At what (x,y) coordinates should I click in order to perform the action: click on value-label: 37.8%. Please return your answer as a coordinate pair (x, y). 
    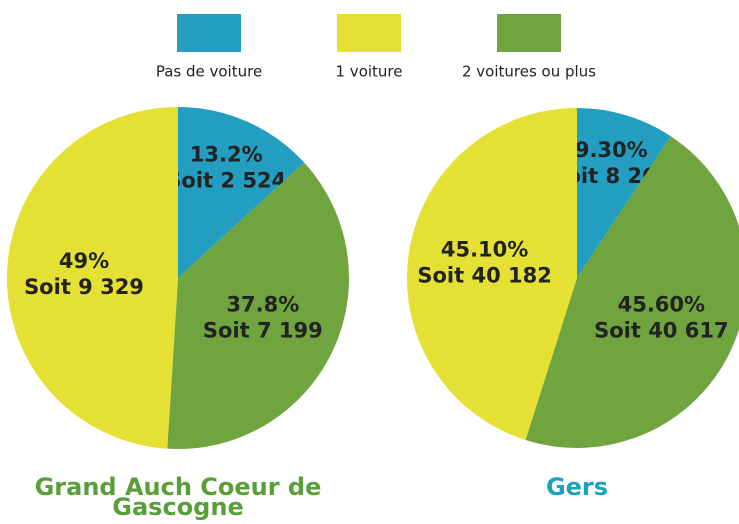
    Looking at the image, I should click on (262, 305).